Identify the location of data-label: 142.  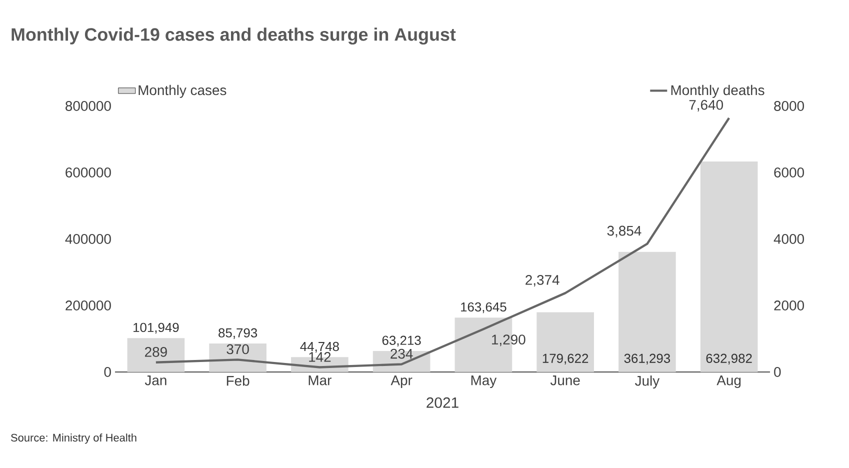
(320, 357).